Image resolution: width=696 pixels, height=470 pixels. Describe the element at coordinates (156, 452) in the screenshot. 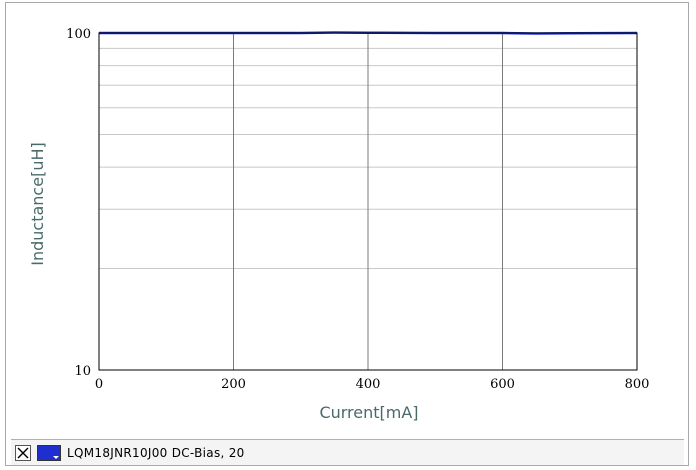

I see `legend-label: LQM18JNR10J00 DC-Bias, 20` at that location.